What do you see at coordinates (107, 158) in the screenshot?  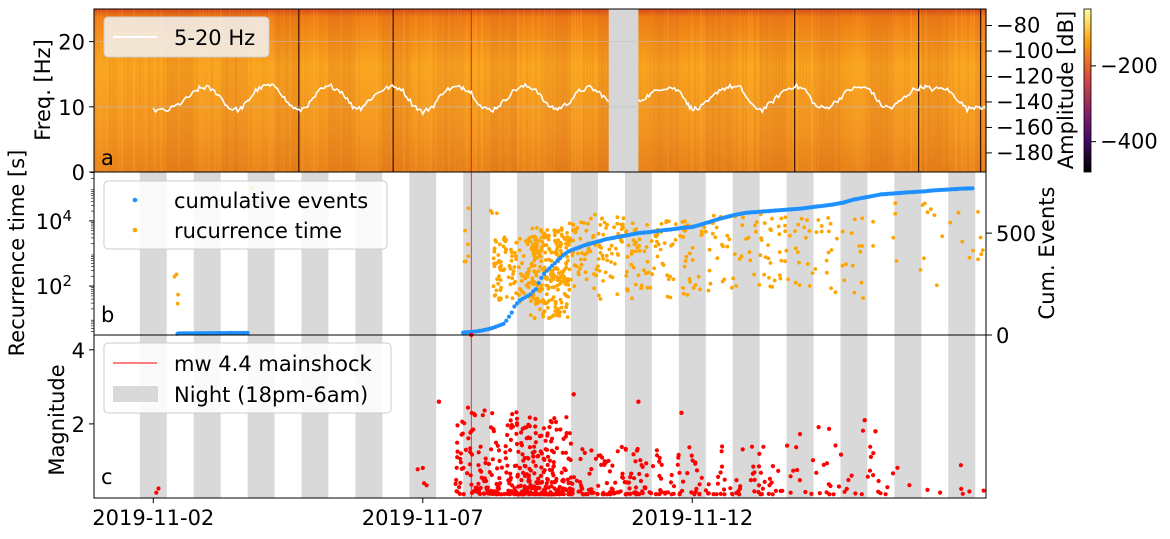 I see `panel-label-a: a` at bounding box center [107, 158].